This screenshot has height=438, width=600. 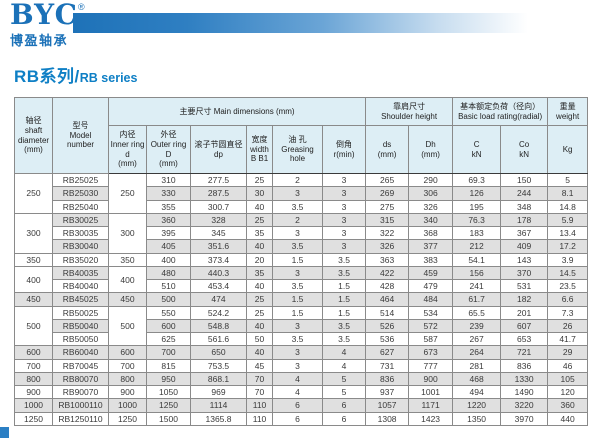 What do you see at coordinates (218, 405) in the screenshot?
I see `cell-pitch-diameter: 1114` at bounding box center [218, 405].